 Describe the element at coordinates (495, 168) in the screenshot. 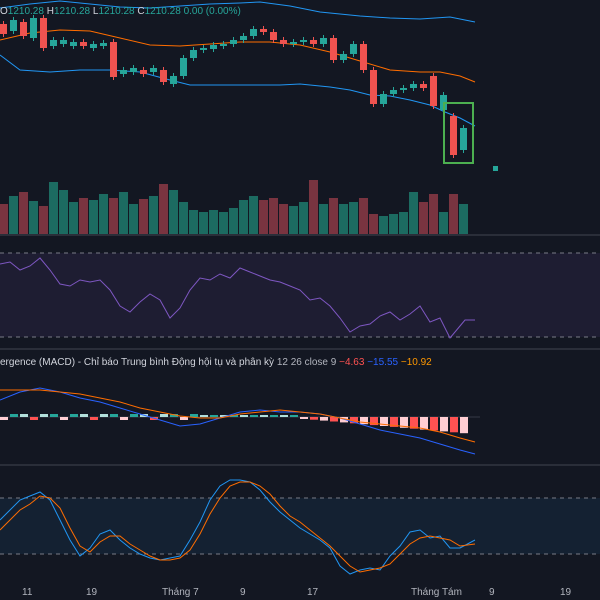

I see `next-bar-marker` at that location.